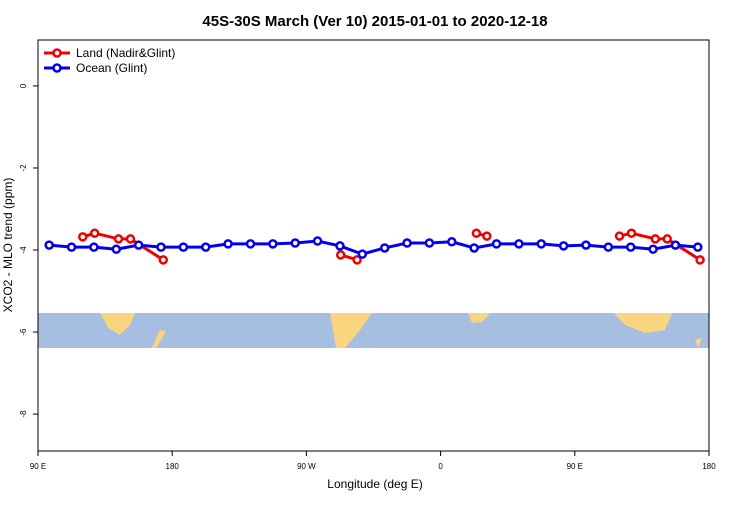  What do you see at coordinates (23, 414) in the screenshot?
I see `y-tick-label: -8` at bounding box center [23, 414].